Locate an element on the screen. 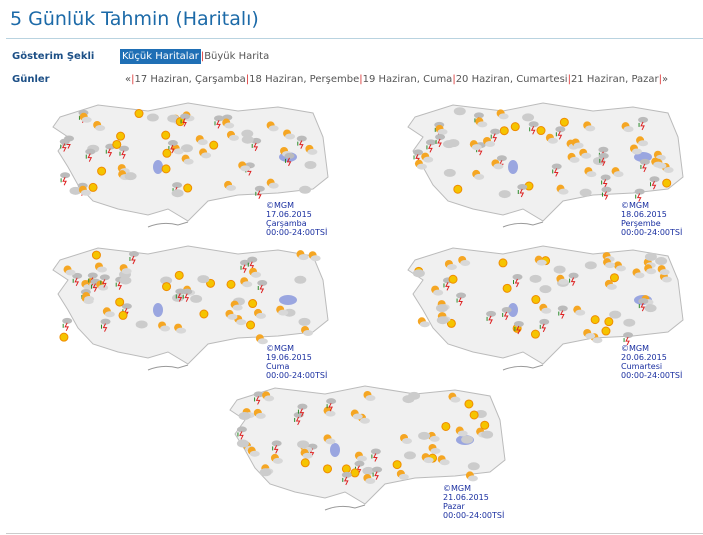 This screenshot has height=535, width=703. forecast-map-1: ©MGM 17.06.2015 Çarşamba 00:00-24:00TSİ is located at coordinates (185, 169).